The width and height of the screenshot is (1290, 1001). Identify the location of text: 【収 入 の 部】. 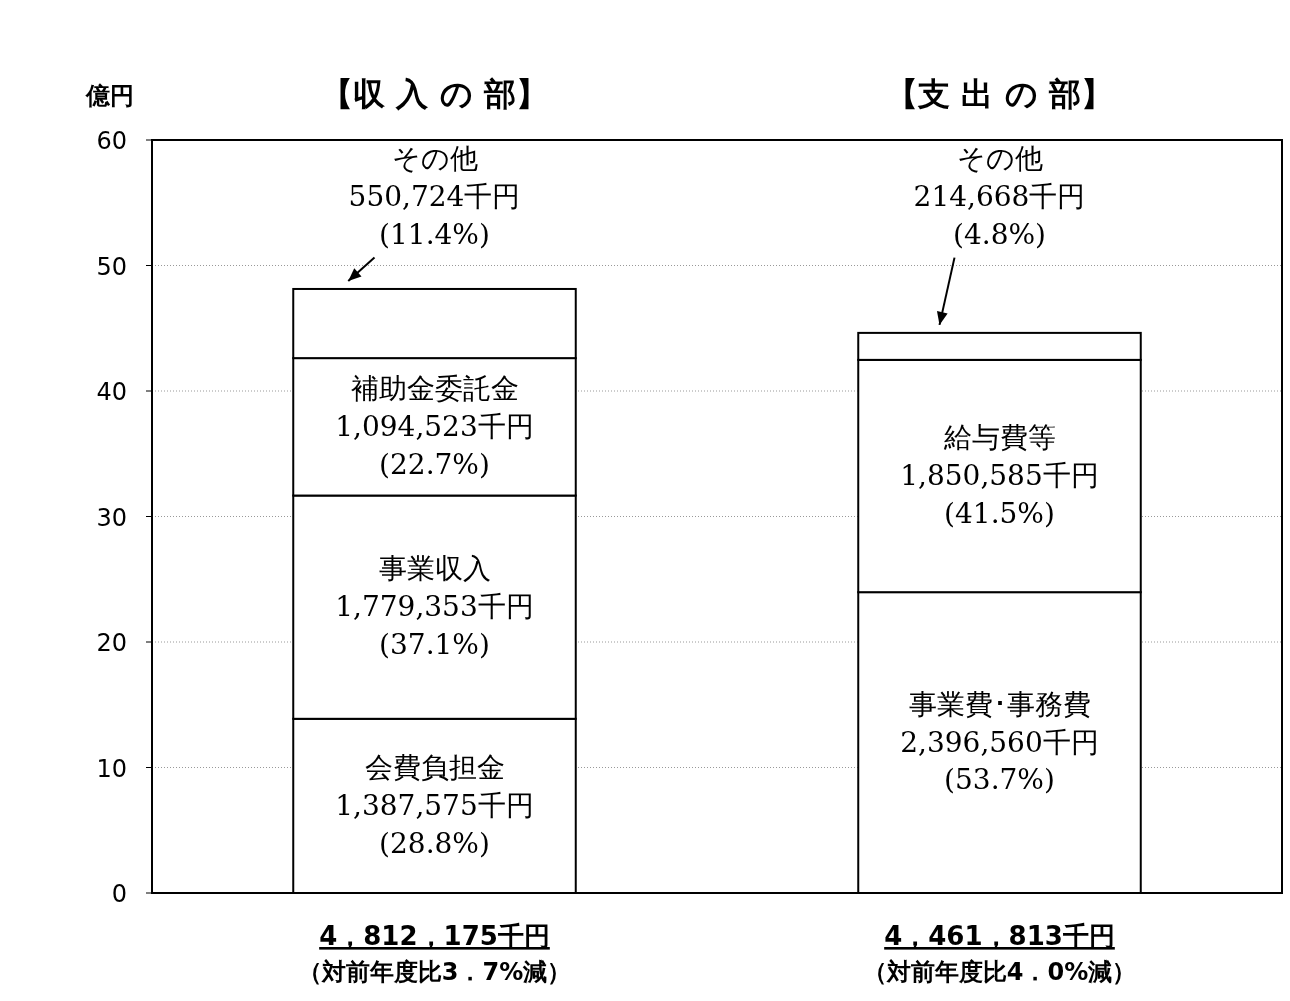
(434, 94).